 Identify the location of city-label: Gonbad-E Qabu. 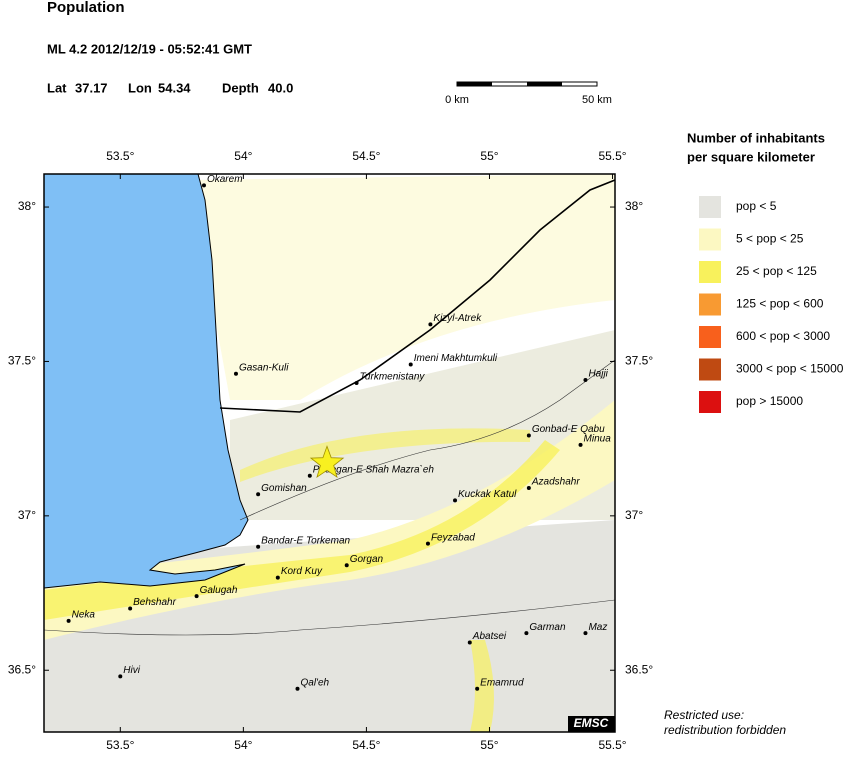
(568, 429).